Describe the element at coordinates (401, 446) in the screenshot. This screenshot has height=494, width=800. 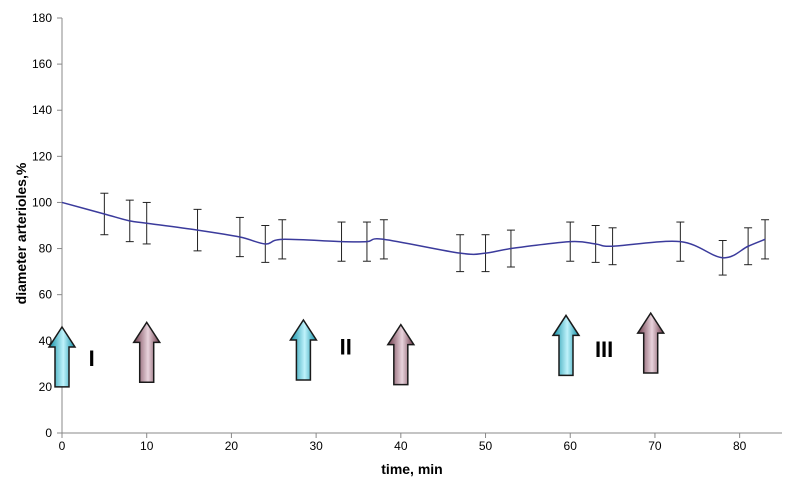
I see `x-tick-label: 40` at that location.